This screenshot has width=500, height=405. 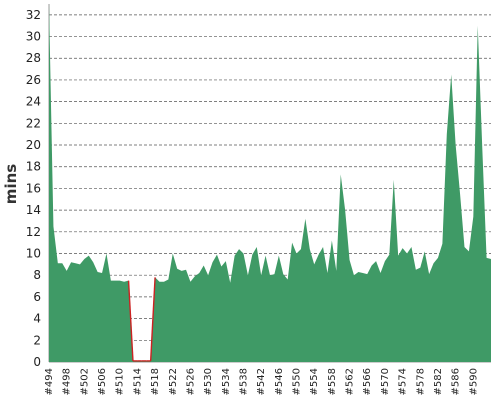 What do you see at coordinates (11, 184) in the screenshot?
I see `y-axis-title: mins` at bounding box center [11, 184].